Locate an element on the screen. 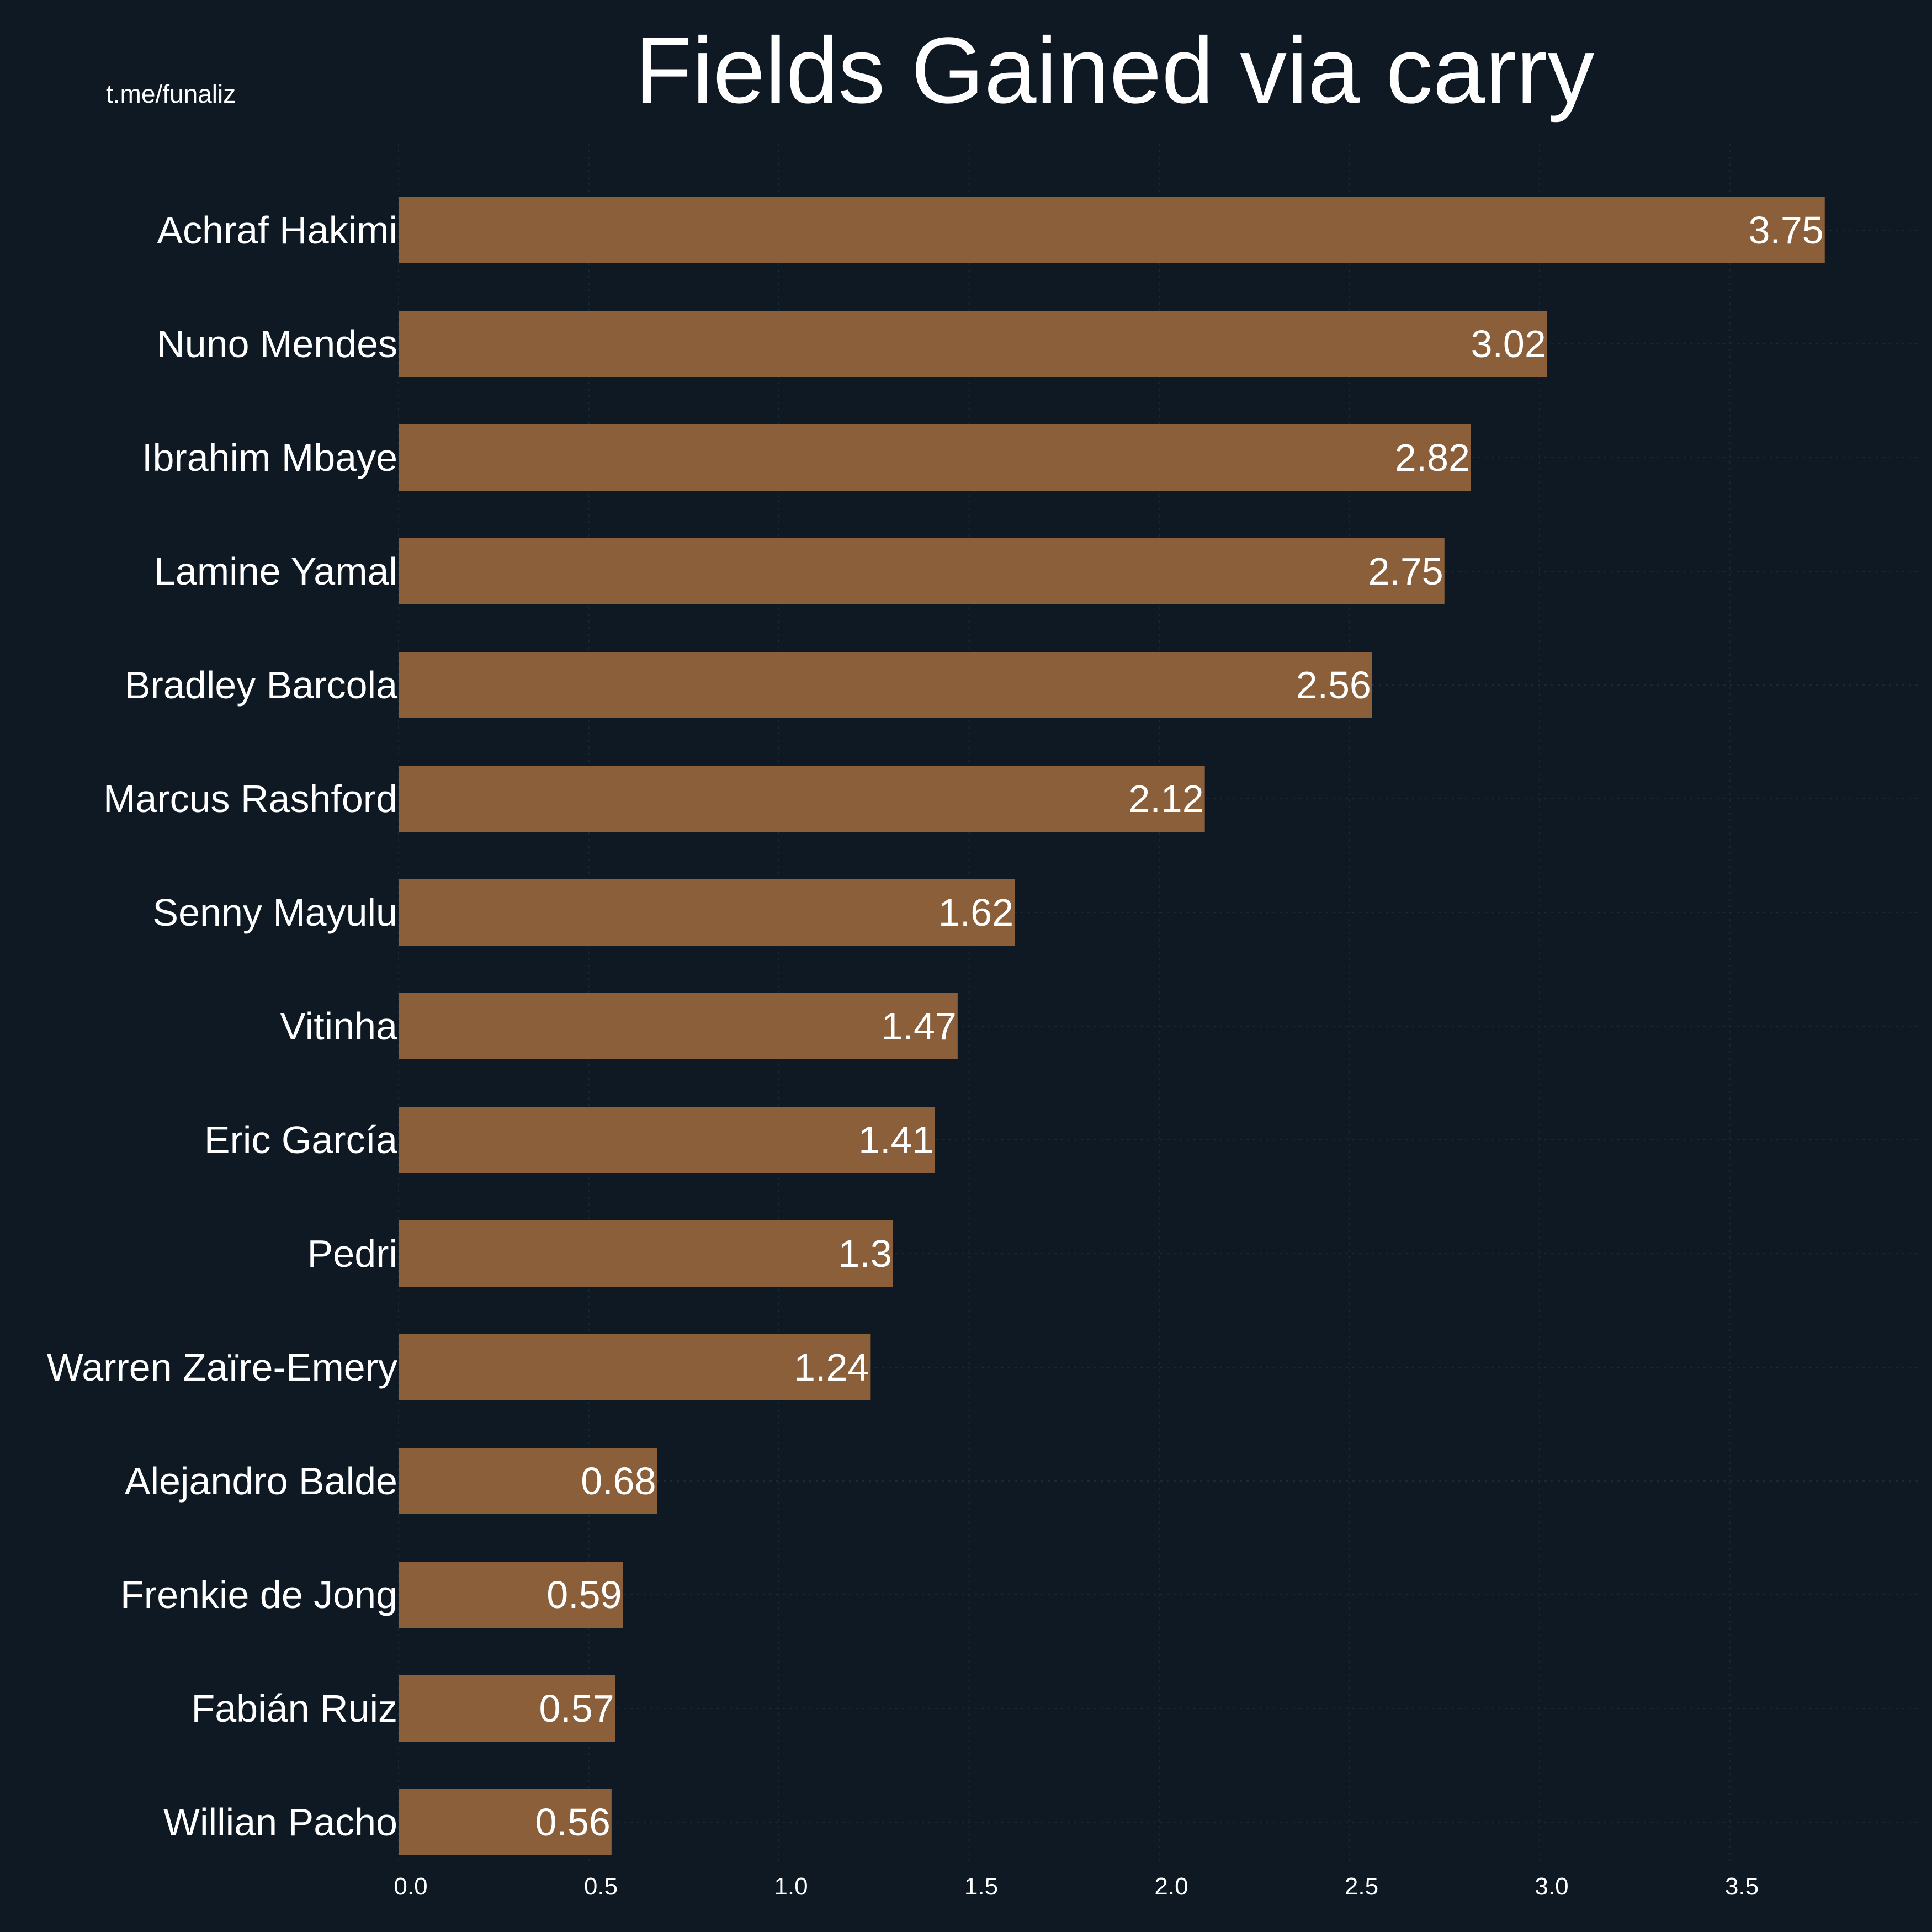 The height and width of the screenshot is (1932, 1932). x-tick-label: 2.5 is located at coordinates (1362, 1887).